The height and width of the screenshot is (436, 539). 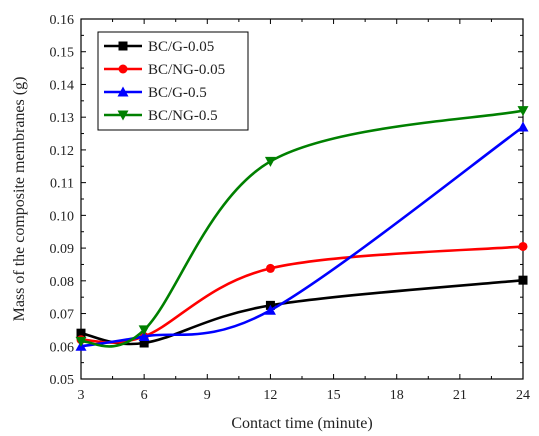 What do you see at coordinates (62, 249) in the screenshot?
I see `y-tick-label: 0.09` at bounding box center [62, 249].